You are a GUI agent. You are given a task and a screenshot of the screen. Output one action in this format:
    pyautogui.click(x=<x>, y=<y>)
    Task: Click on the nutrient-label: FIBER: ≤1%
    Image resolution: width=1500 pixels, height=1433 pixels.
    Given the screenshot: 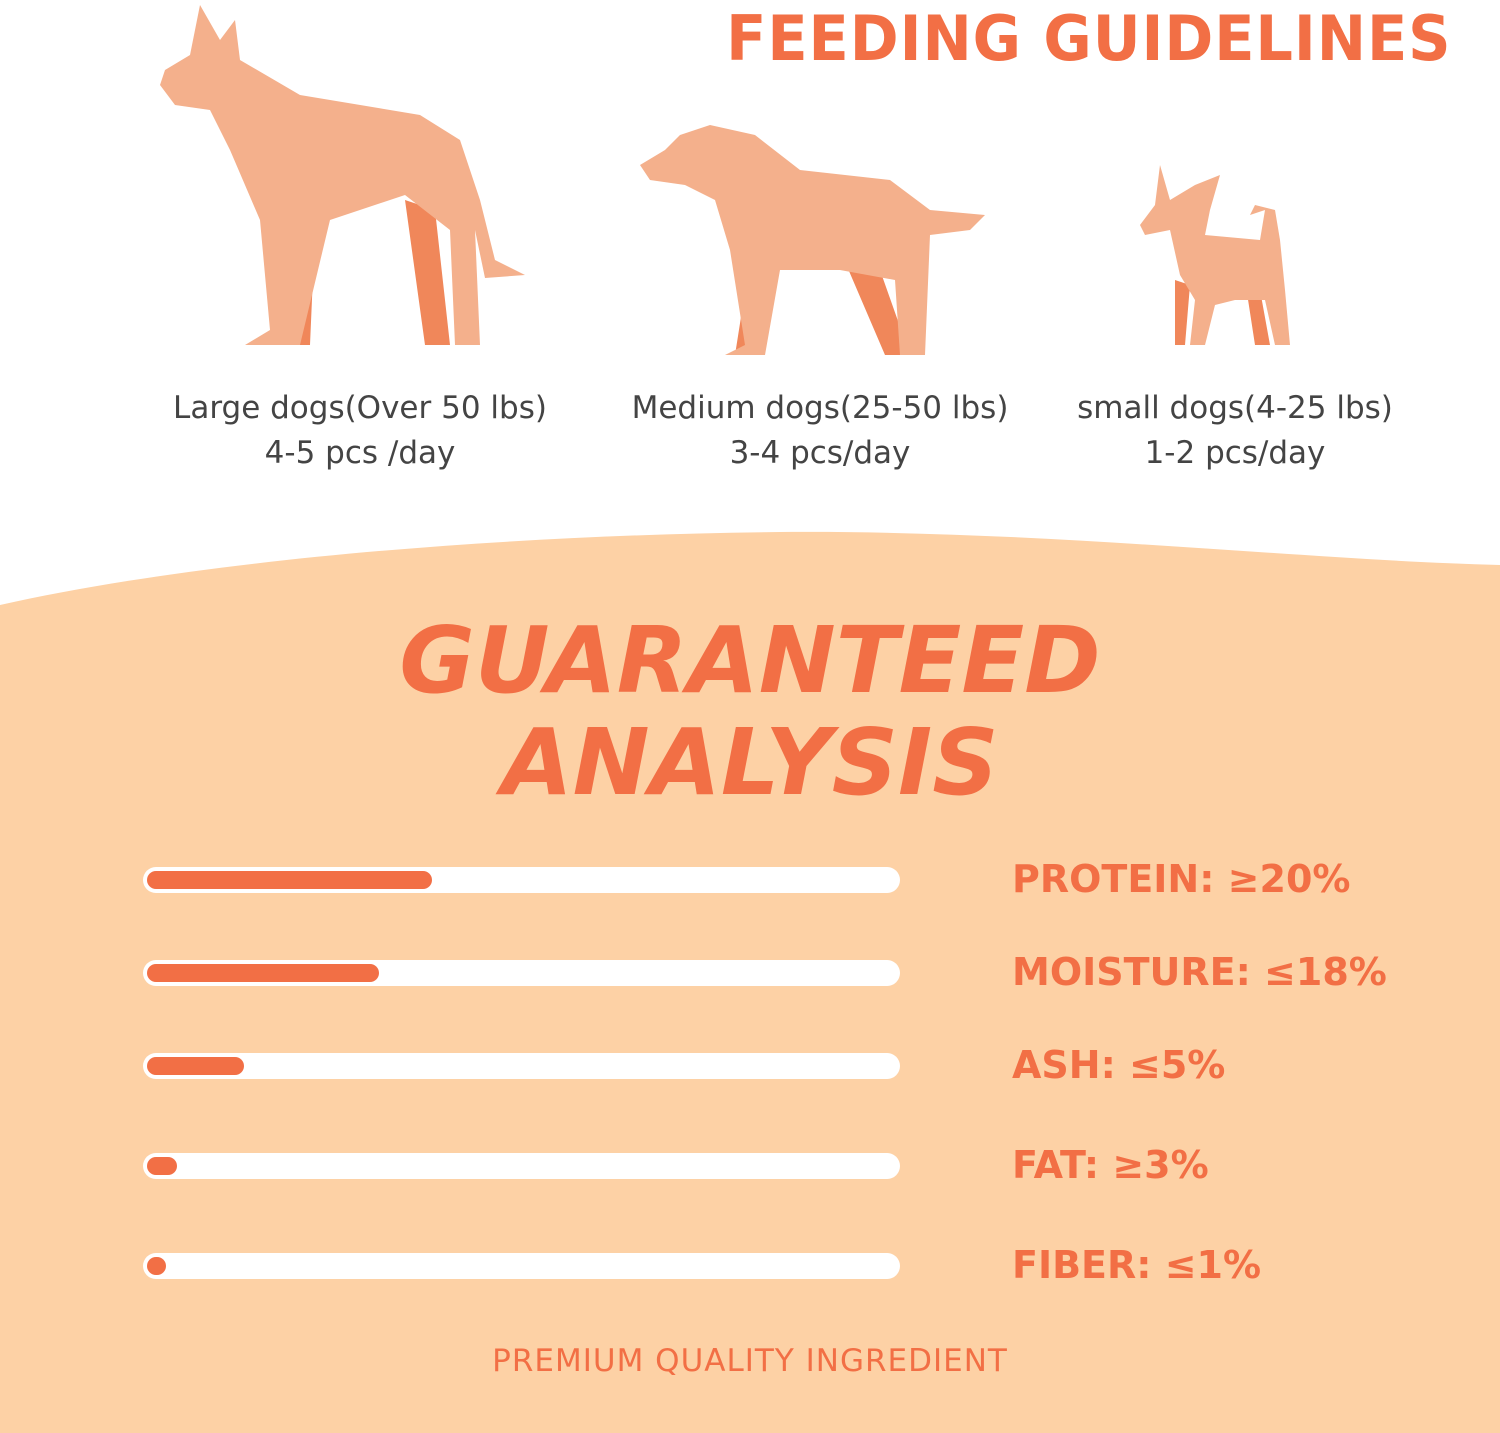 What is the action you would take?
    pyautogui.click(x=1137, y=1265)
    